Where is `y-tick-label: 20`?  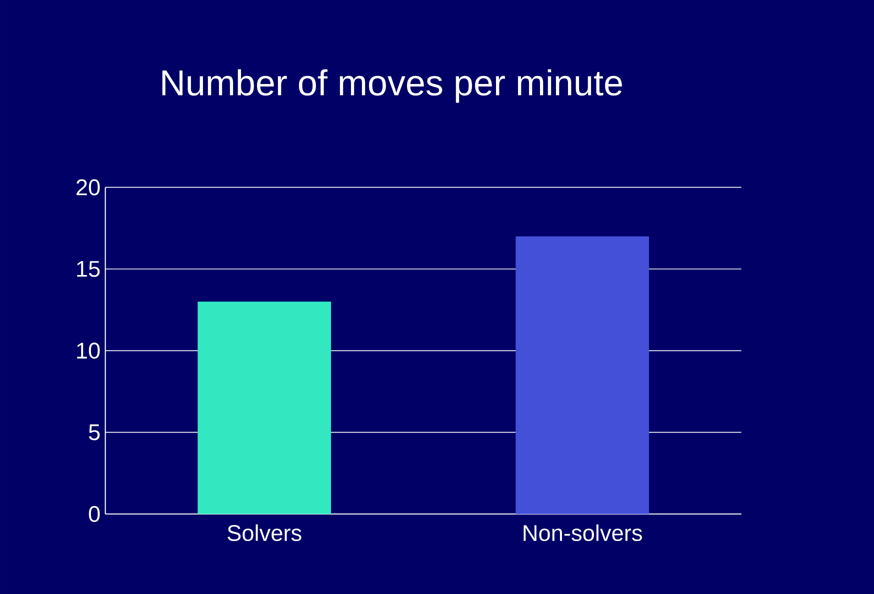
y-tick-label: 20 is located at coordinates (88, 187).